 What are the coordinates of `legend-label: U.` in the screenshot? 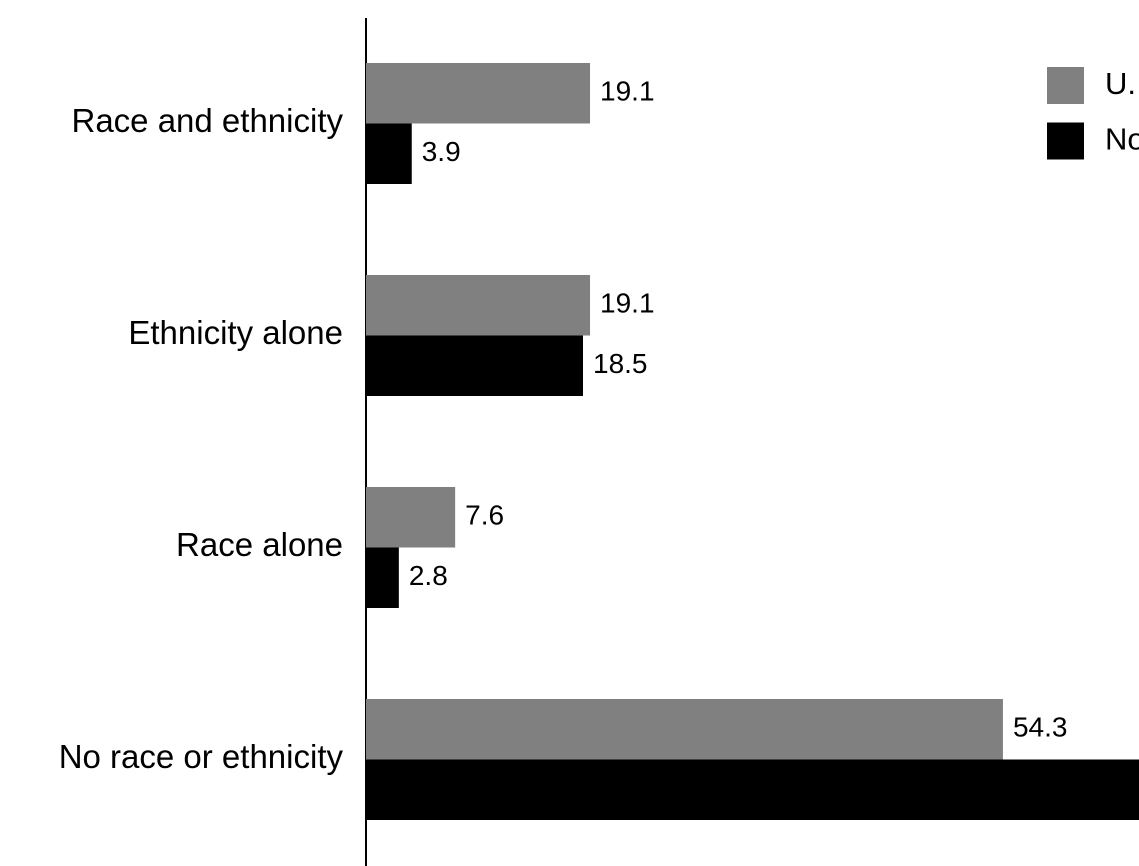 It's located at (1120, 83).